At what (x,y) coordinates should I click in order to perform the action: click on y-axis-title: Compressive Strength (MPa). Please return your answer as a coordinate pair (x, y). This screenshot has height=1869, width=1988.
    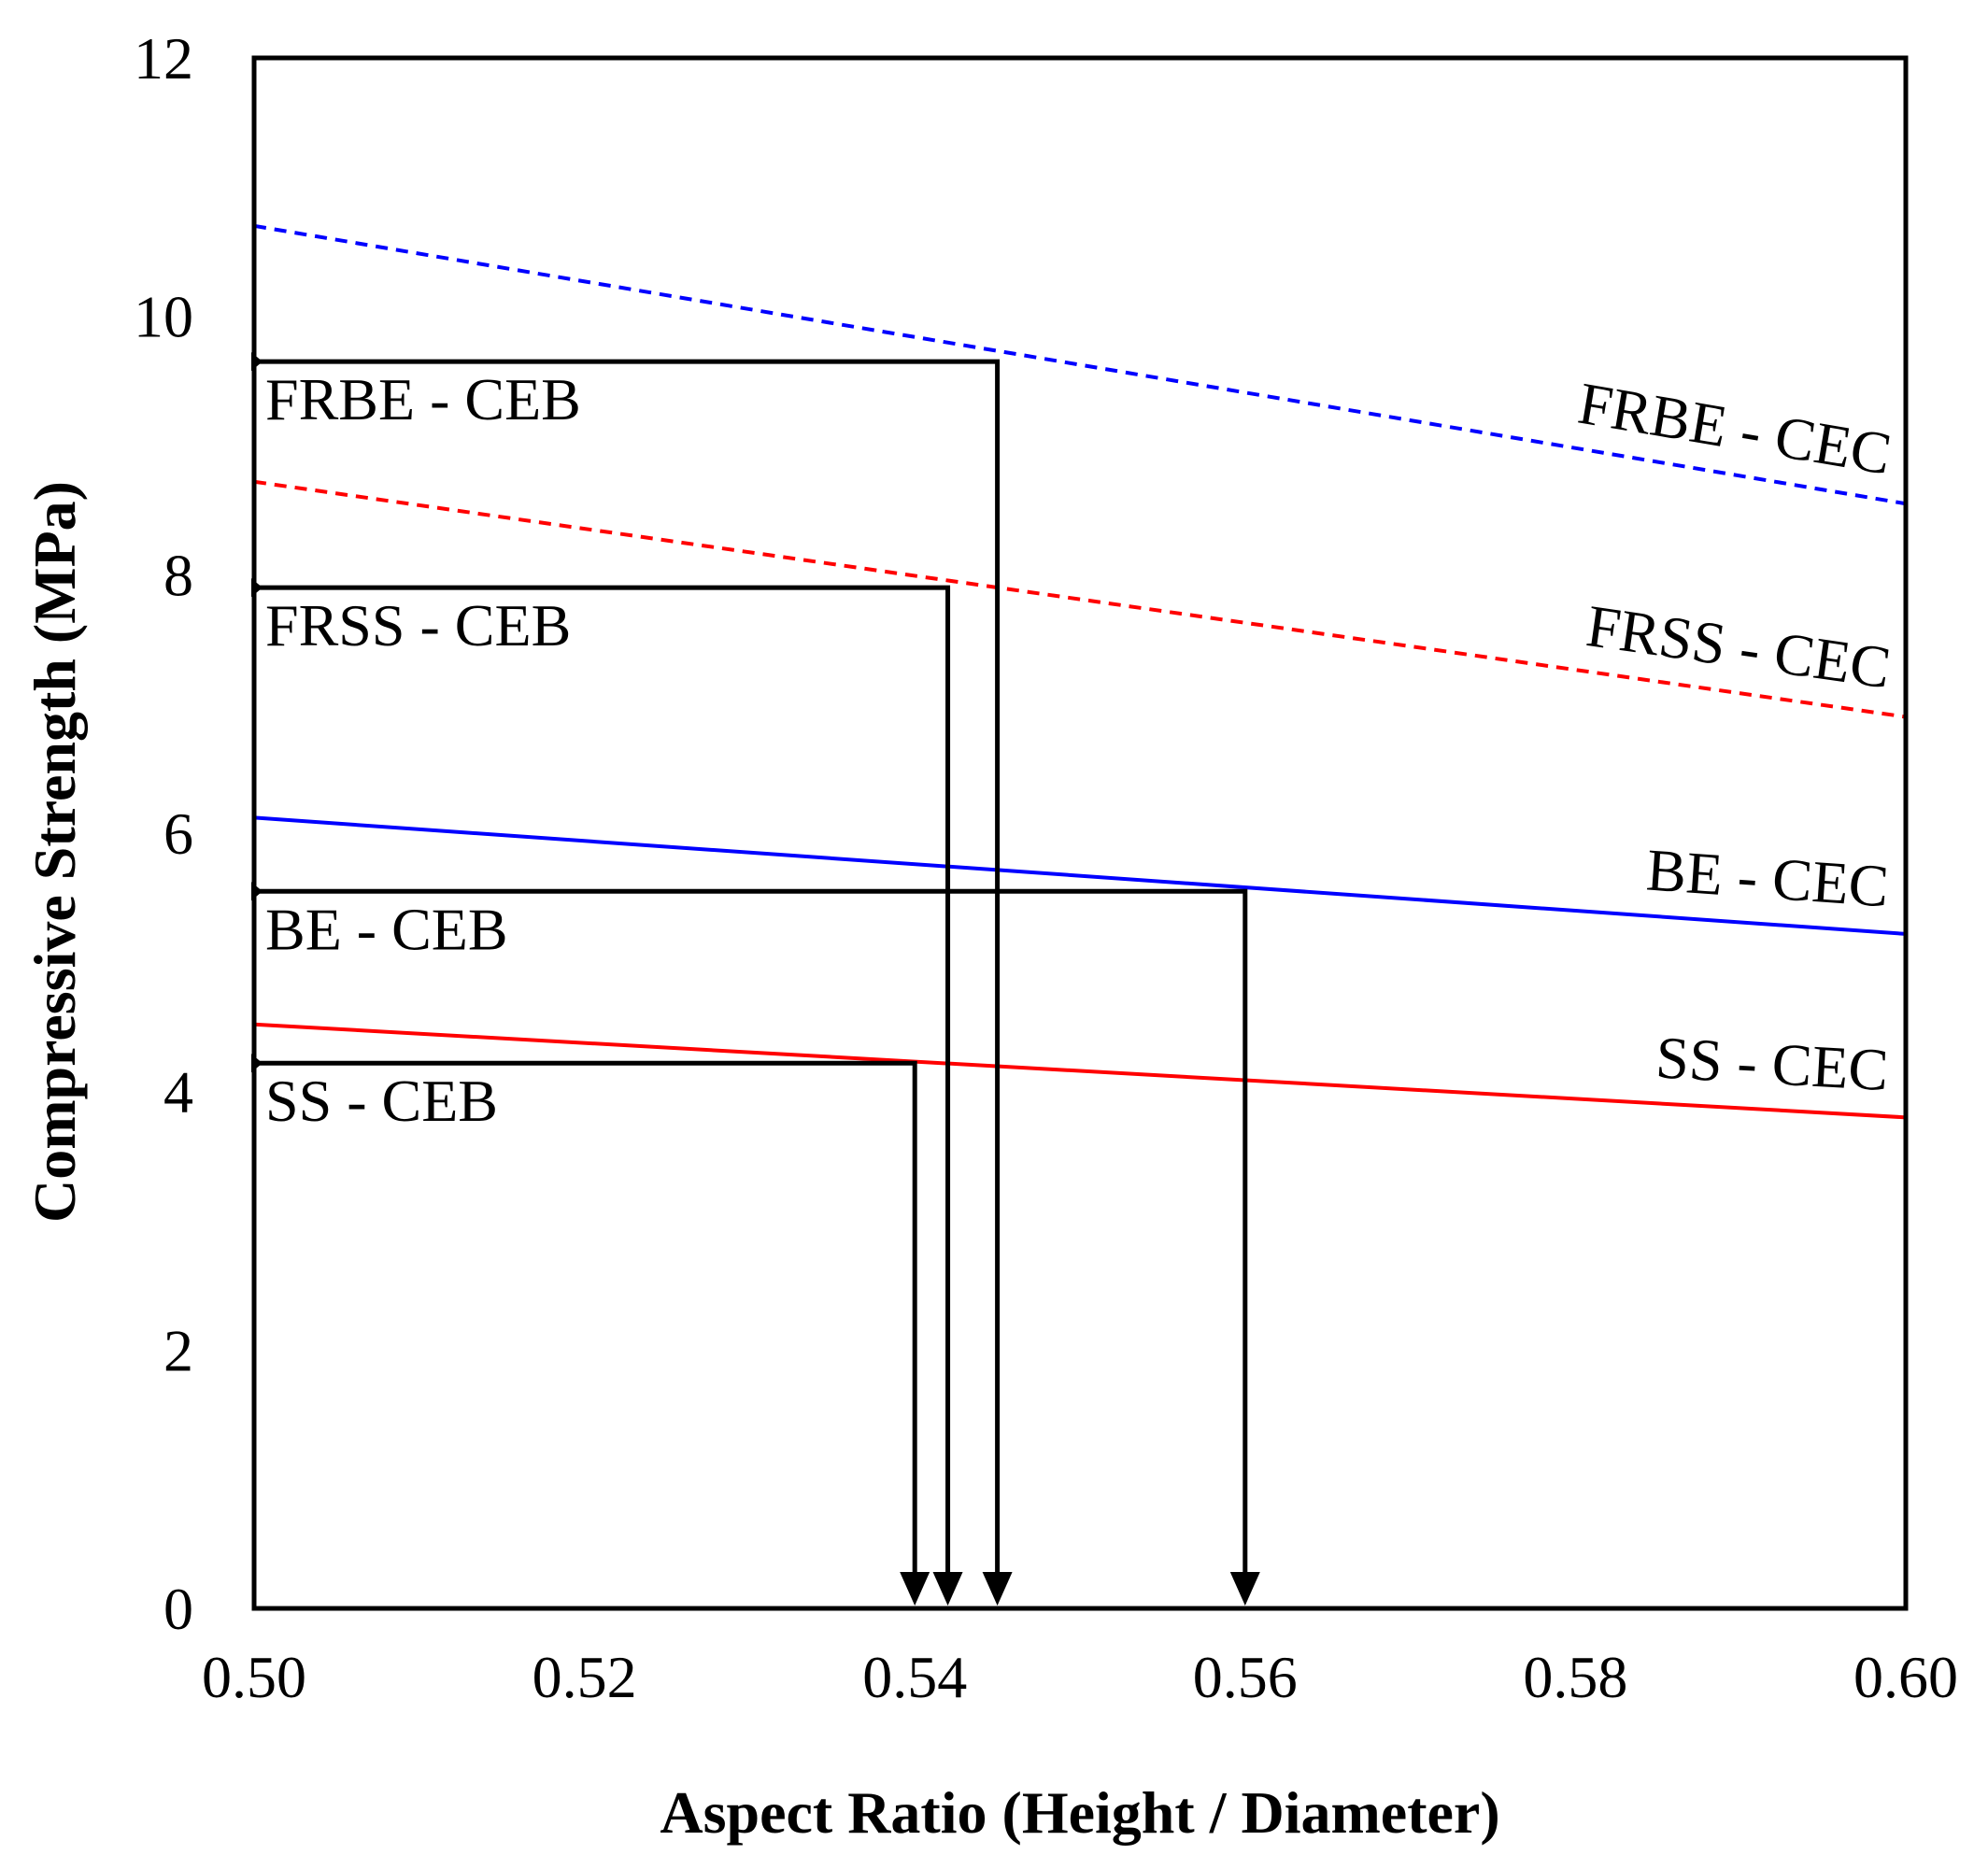
    Looking at the image, I should click on (54, 852).